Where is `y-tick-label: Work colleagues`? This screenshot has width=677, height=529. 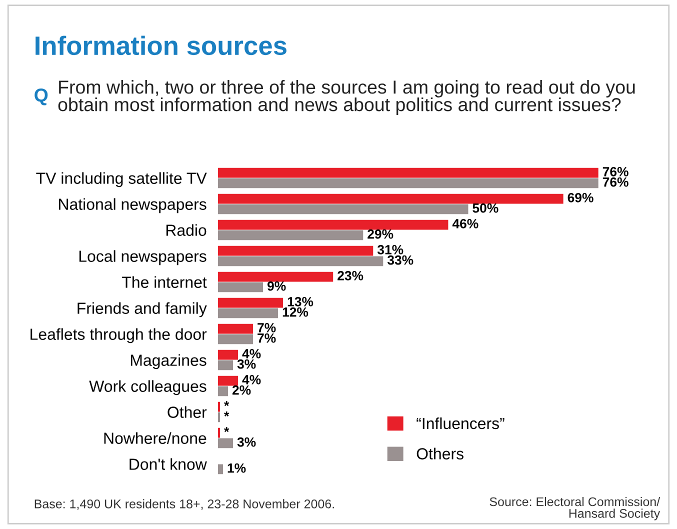 y-tick-label: Work colleagues is located at coordinates (147, 388).